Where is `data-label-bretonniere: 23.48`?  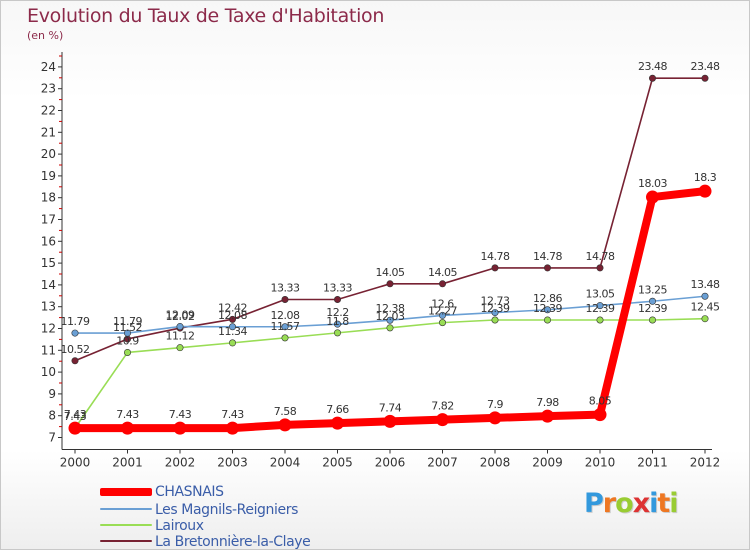
data-label-bretonniere: 23.48 is located at coordinates (705, 66).